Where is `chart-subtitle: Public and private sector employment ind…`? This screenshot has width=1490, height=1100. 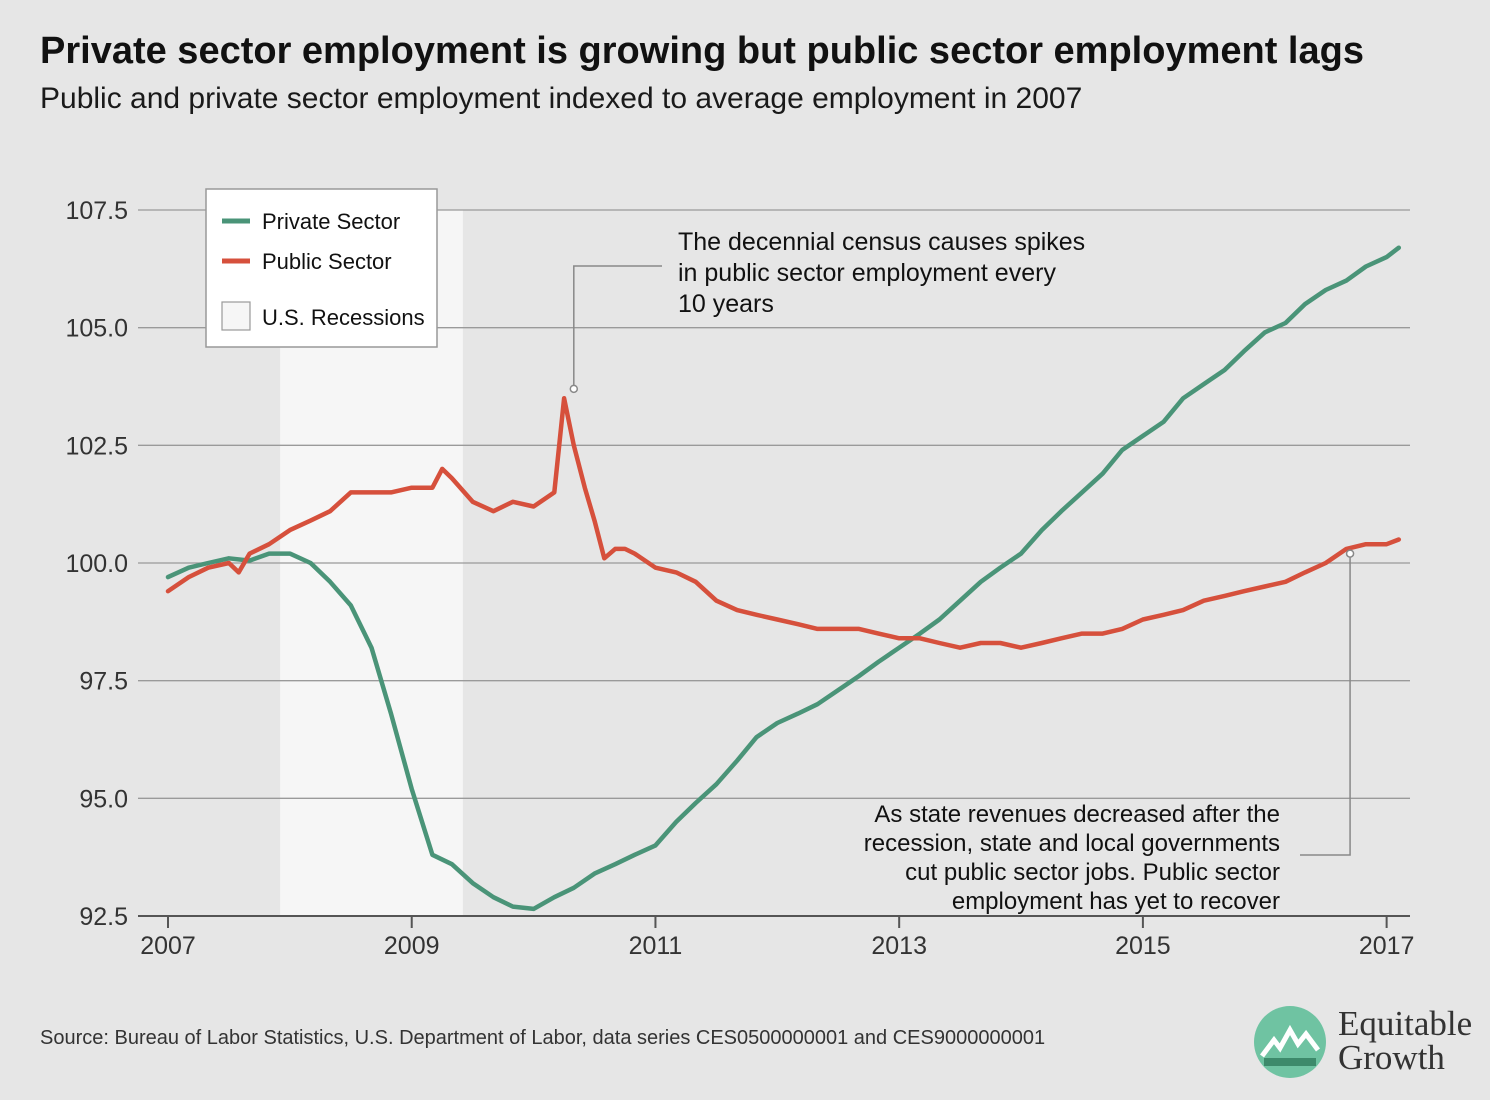
chart-subtitle: Public and private sector employment ind… is located at coordinates (561, 98).